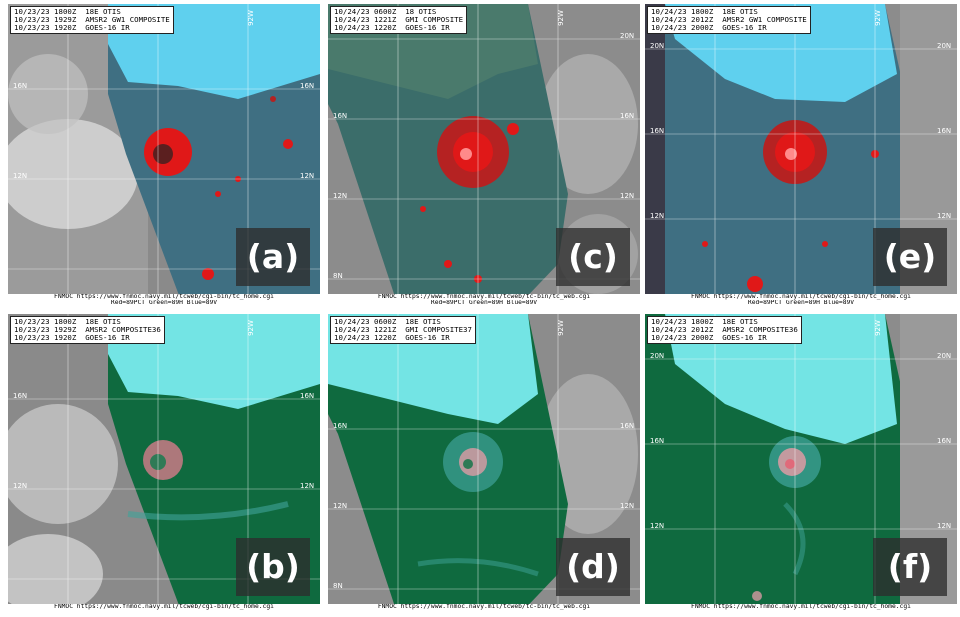  I want to click on panel-label: (b), so click(273, 567).